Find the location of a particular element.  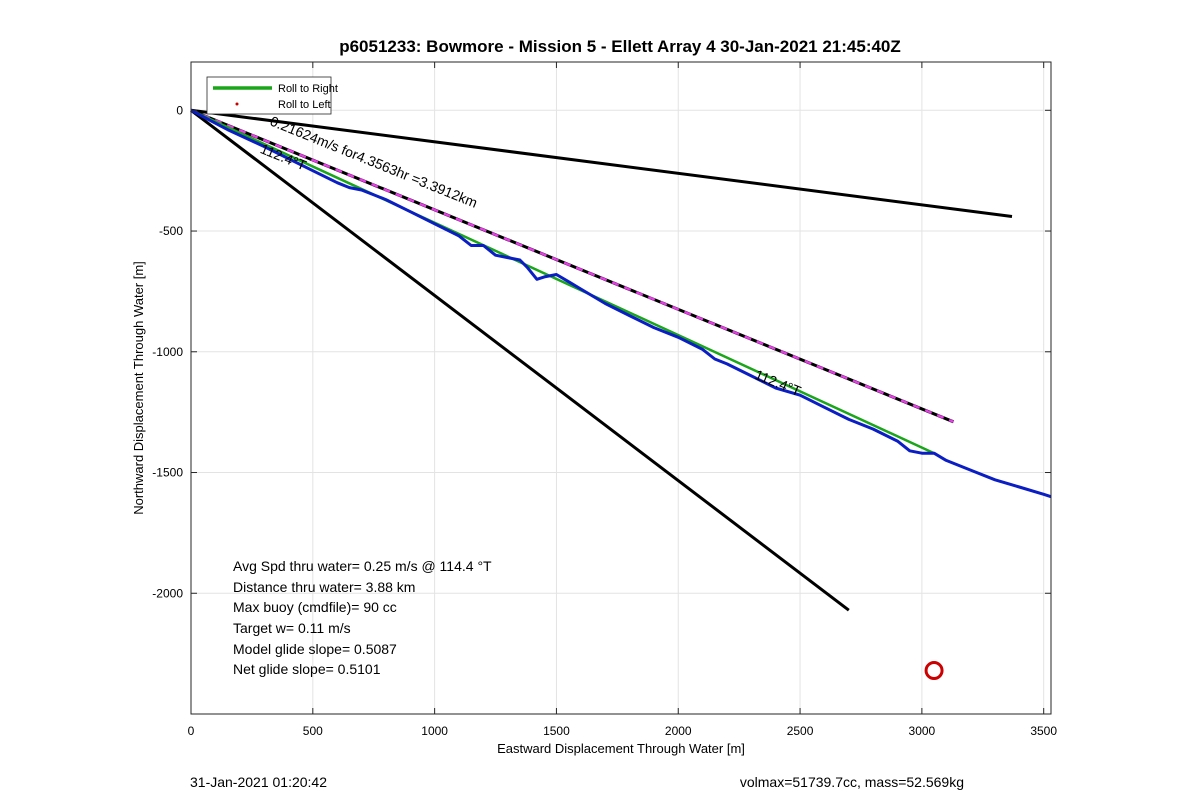

legend: Roll to Right Roll to Left is located at coordinates (272, 95).